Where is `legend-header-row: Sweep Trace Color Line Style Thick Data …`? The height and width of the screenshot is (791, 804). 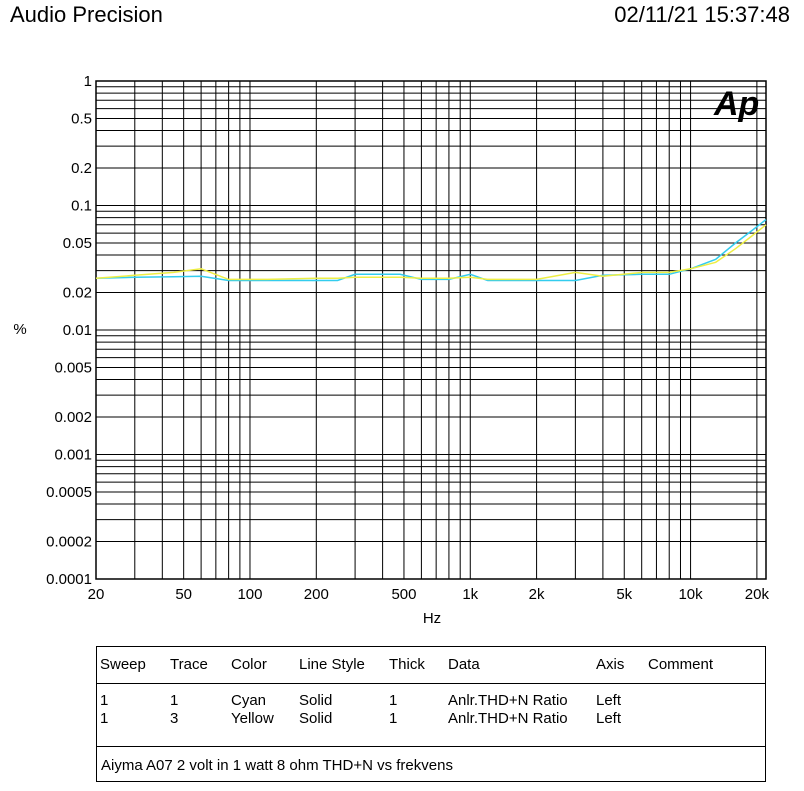
legend-header-row: Sweep Trace Color Line Style Thick Data … is located at coordinates (431, 665).